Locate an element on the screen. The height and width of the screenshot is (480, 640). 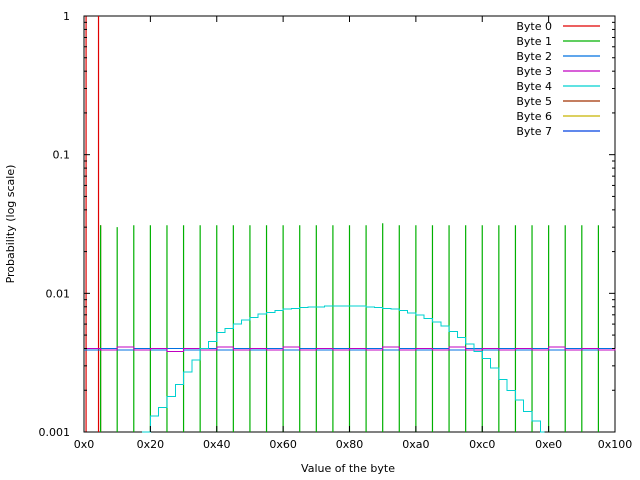
legend-label-byte-5: Byte 5 is located at coordinates (534, 101).